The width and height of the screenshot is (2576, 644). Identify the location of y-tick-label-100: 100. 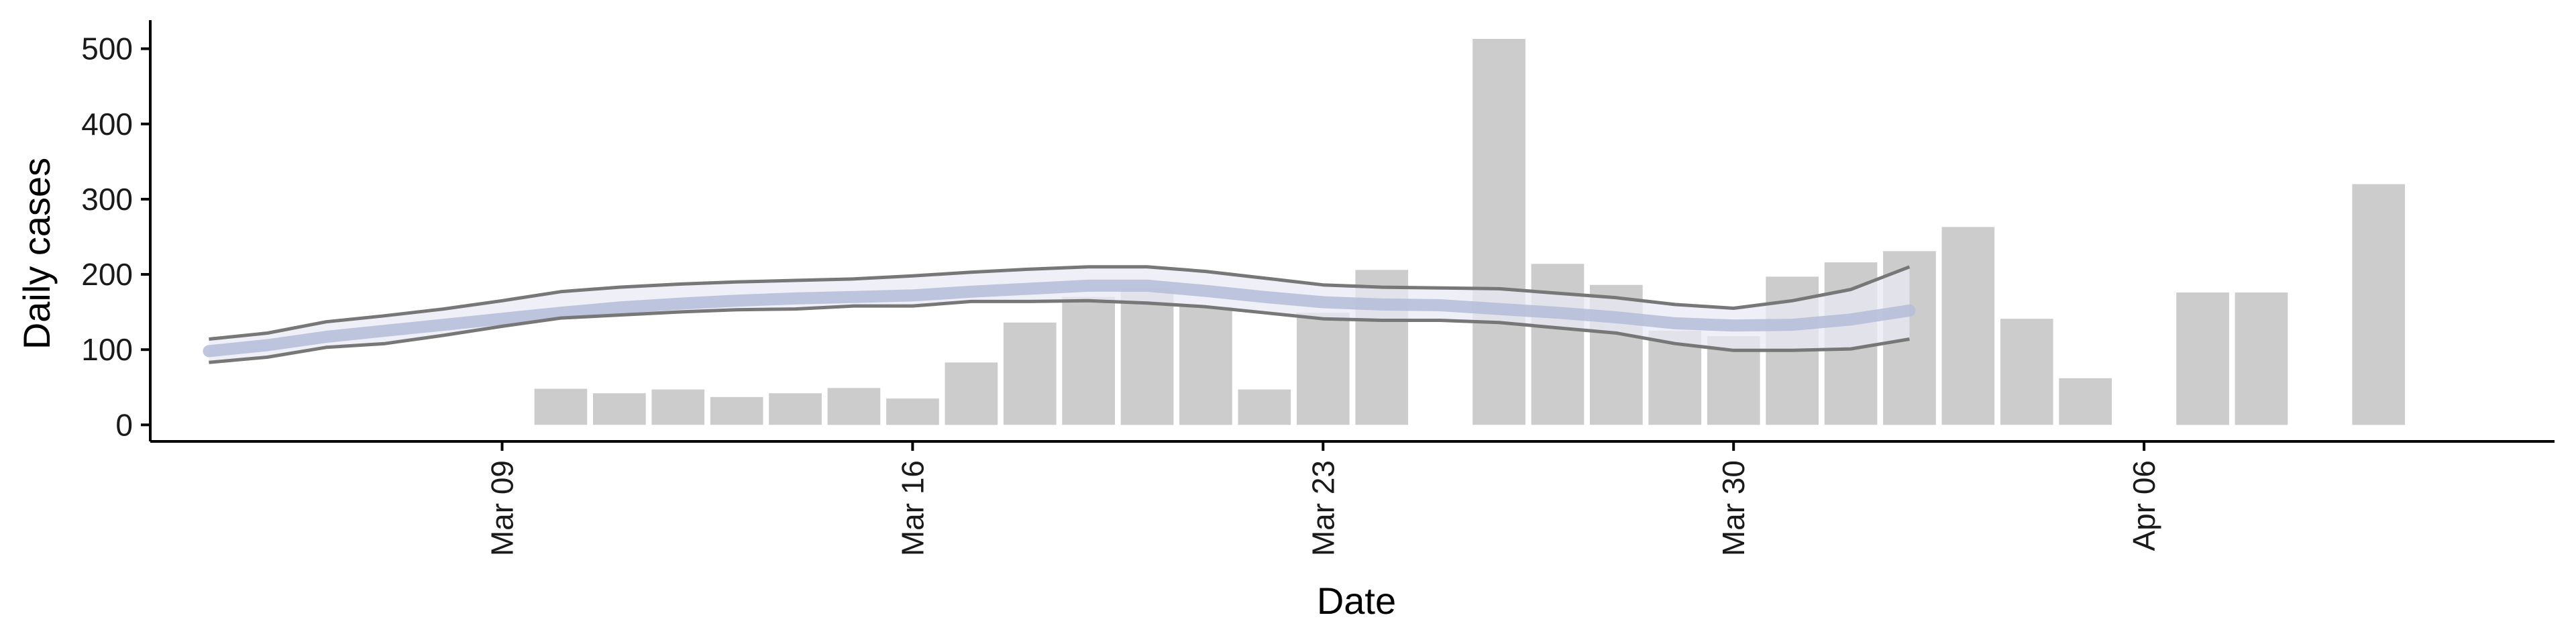
(107, 349).